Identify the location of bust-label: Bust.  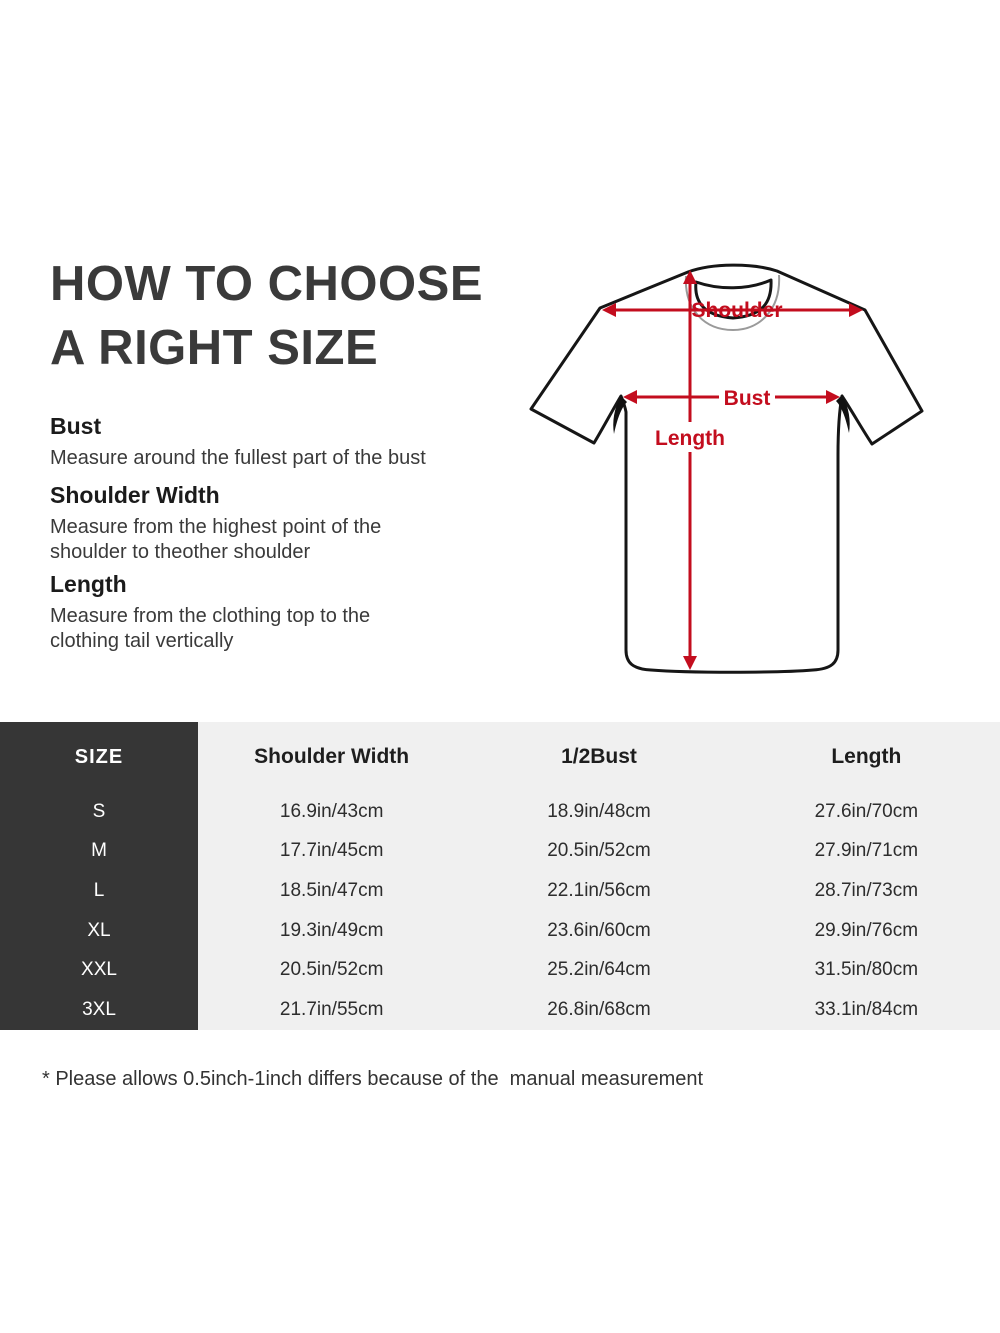
(747, 398).